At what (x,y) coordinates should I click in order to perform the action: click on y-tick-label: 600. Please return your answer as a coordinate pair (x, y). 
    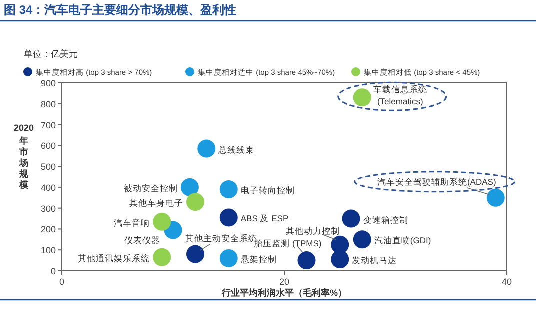
    Looking at the image, I should click on (48, 146).